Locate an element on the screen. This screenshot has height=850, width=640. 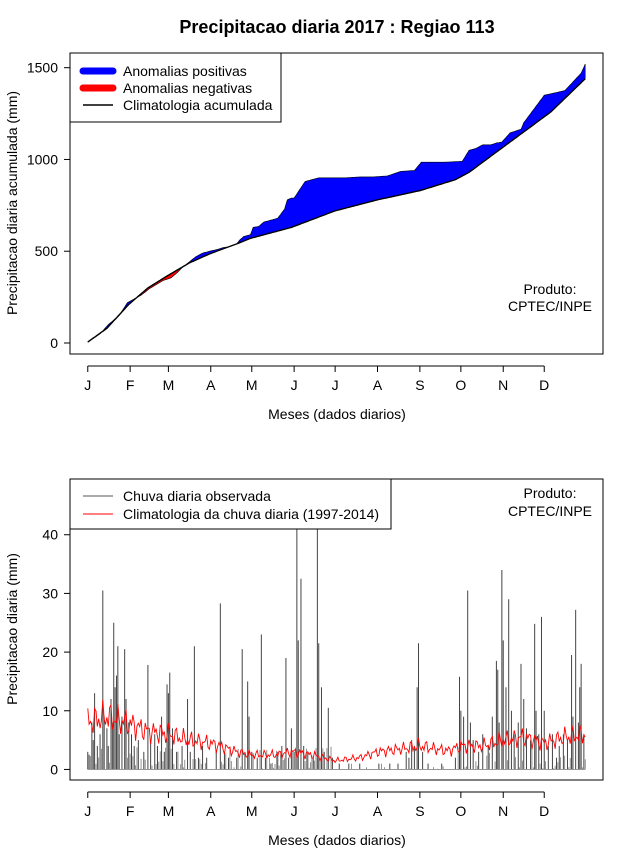
cumulative-y-tick-label: 500 is located at coordinates (47, 251).